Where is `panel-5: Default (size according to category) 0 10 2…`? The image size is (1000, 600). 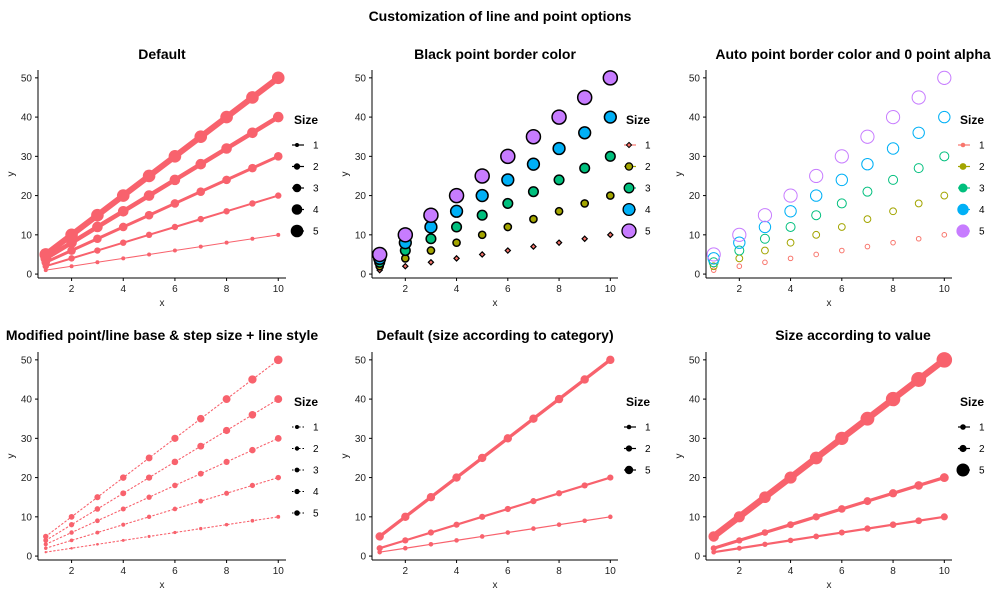 panel-5: Default (size according to category) 0 10 2… is located at coordinates (495, 459).